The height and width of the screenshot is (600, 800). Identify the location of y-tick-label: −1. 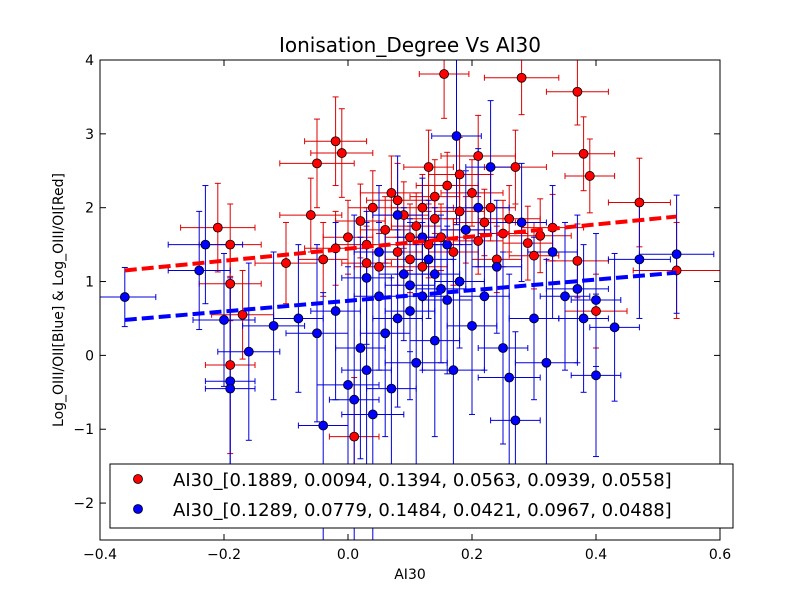
(83, 430).